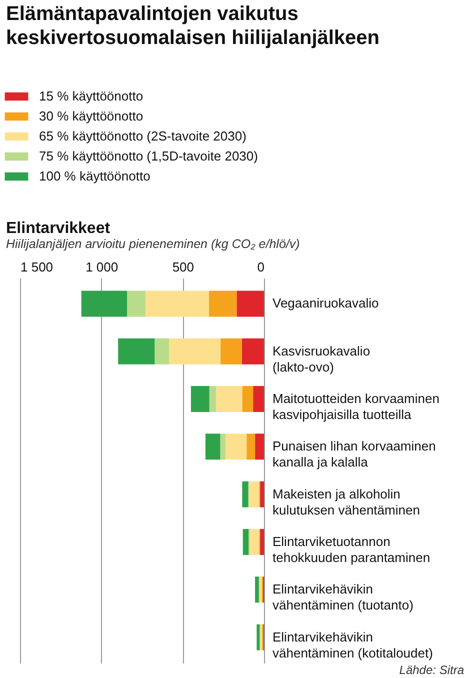 The image size is (468, 678). I want to click on text: Lähde: Sitra, so click(431, 670).